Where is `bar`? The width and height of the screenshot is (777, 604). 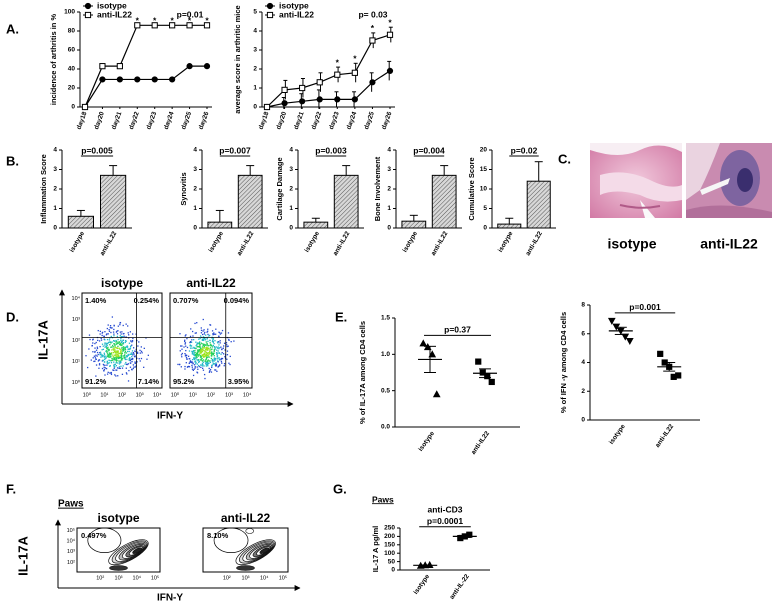
bar is located at coordinates (509, 226).